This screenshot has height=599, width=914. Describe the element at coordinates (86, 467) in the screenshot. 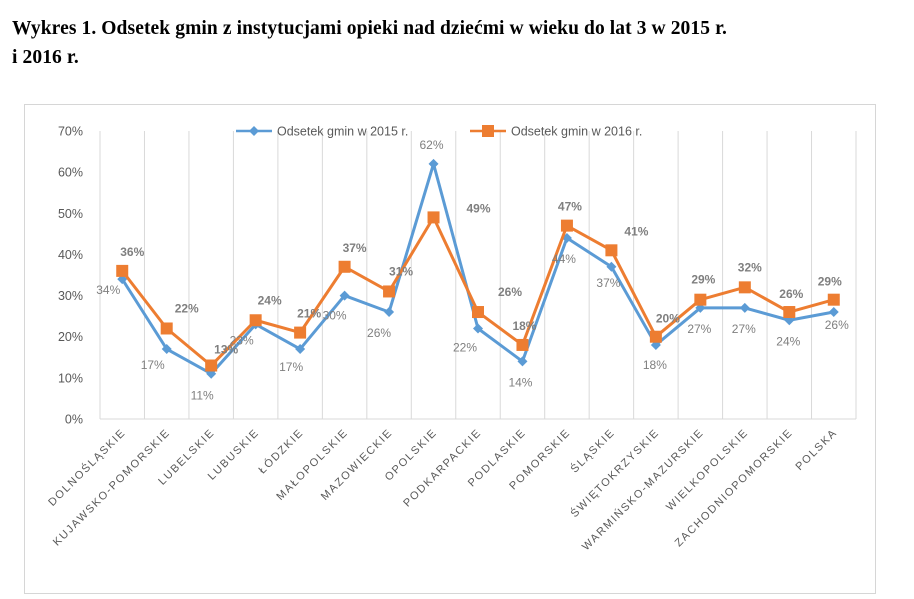

I see `x-category-label: DOLNOŚLĄSKIE` at that location.